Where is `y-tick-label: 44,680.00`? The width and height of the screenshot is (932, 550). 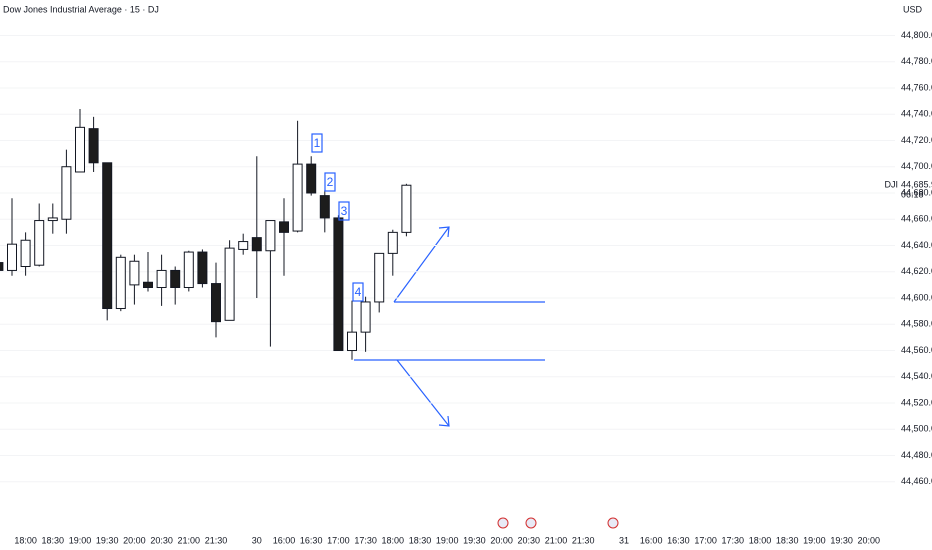
y-tick-label: 44,680.00 is located at coordinates (916, 192).